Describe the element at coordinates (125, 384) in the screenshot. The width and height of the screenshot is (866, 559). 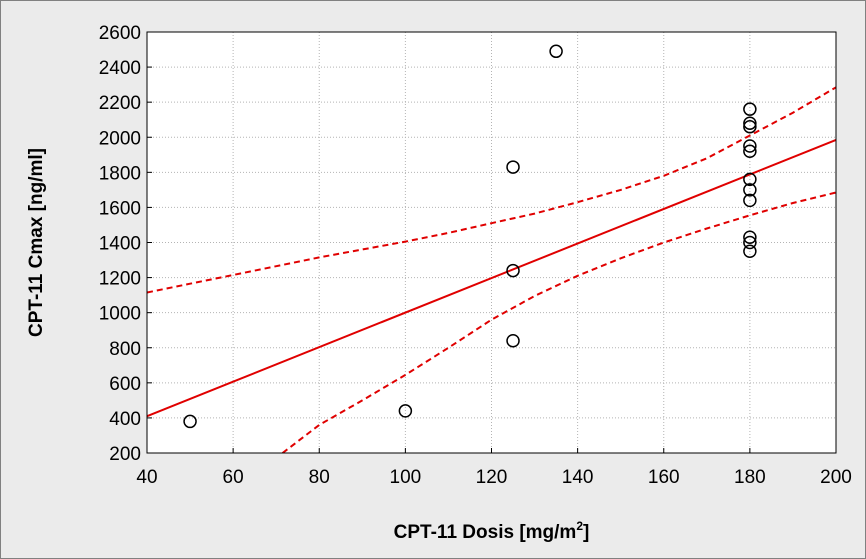
I see `y-tick-label: 600` at that location.